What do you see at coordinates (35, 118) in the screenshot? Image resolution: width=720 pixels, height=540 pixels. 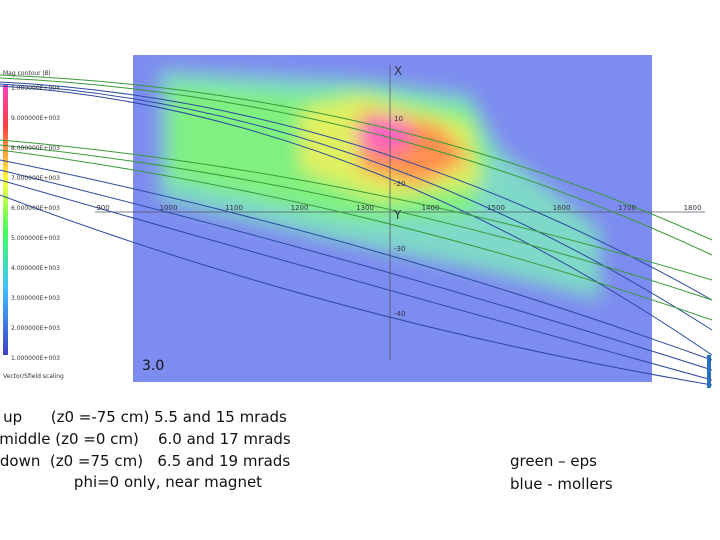 I see `scale-label: 9.000000E+003` at bounding box center [35, 118].